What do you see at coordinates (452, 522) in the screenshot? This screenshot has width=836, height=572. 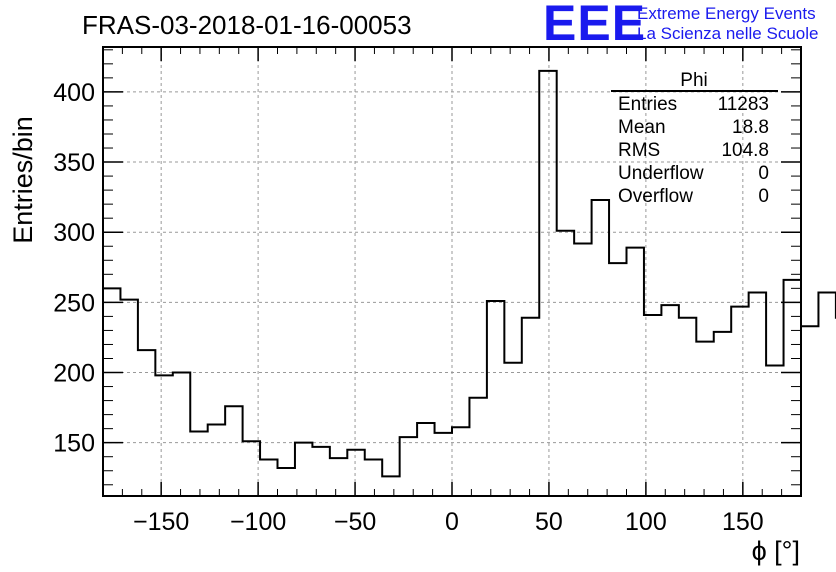 I see `x-tick-label: 0` at bounding box center [452, 522].